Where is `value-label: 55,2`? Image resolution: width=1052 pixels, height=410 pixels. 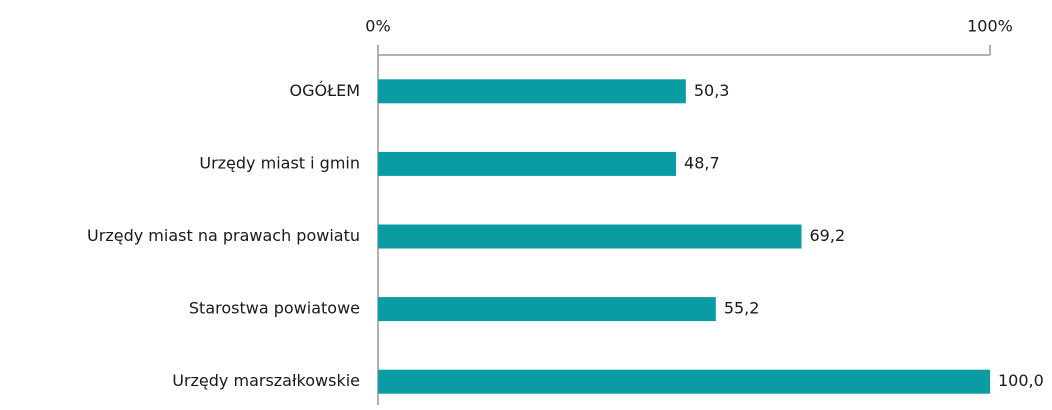 value-label: 55,2 is located at coordinates (742, 308).